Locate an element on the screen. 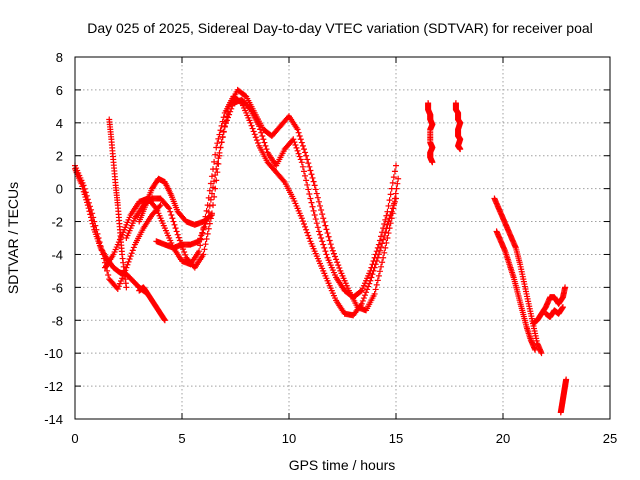  series-arc-F is located at coordinates (175, 201).